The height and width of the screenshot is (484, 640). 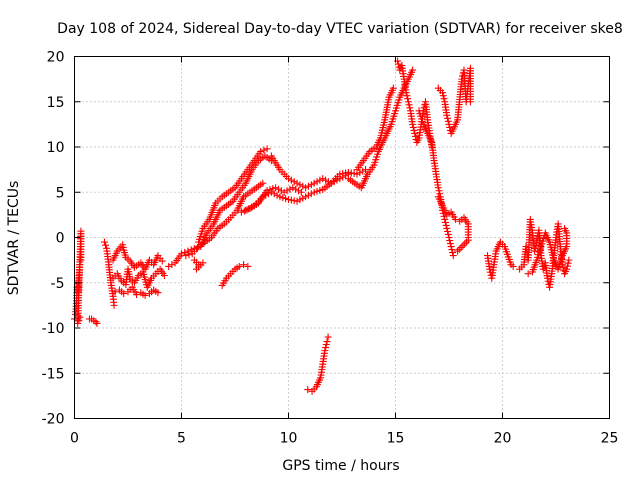 What do you see at coordinates (60, 239) in the screenshot?
I see `y-tick-label: 0` at bounding box center [60, 239].